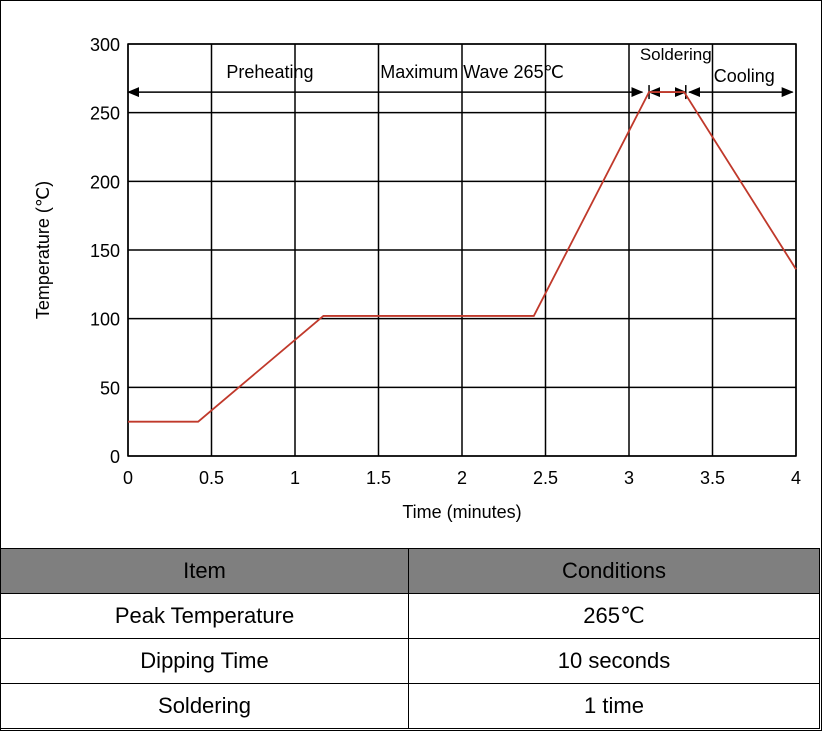 This screenshot has width=822, height=731. What do you see at coordinates (712, 478) in the screenshot?
I see `x-tick-label: 3.5` at bounding box center [712, 478].